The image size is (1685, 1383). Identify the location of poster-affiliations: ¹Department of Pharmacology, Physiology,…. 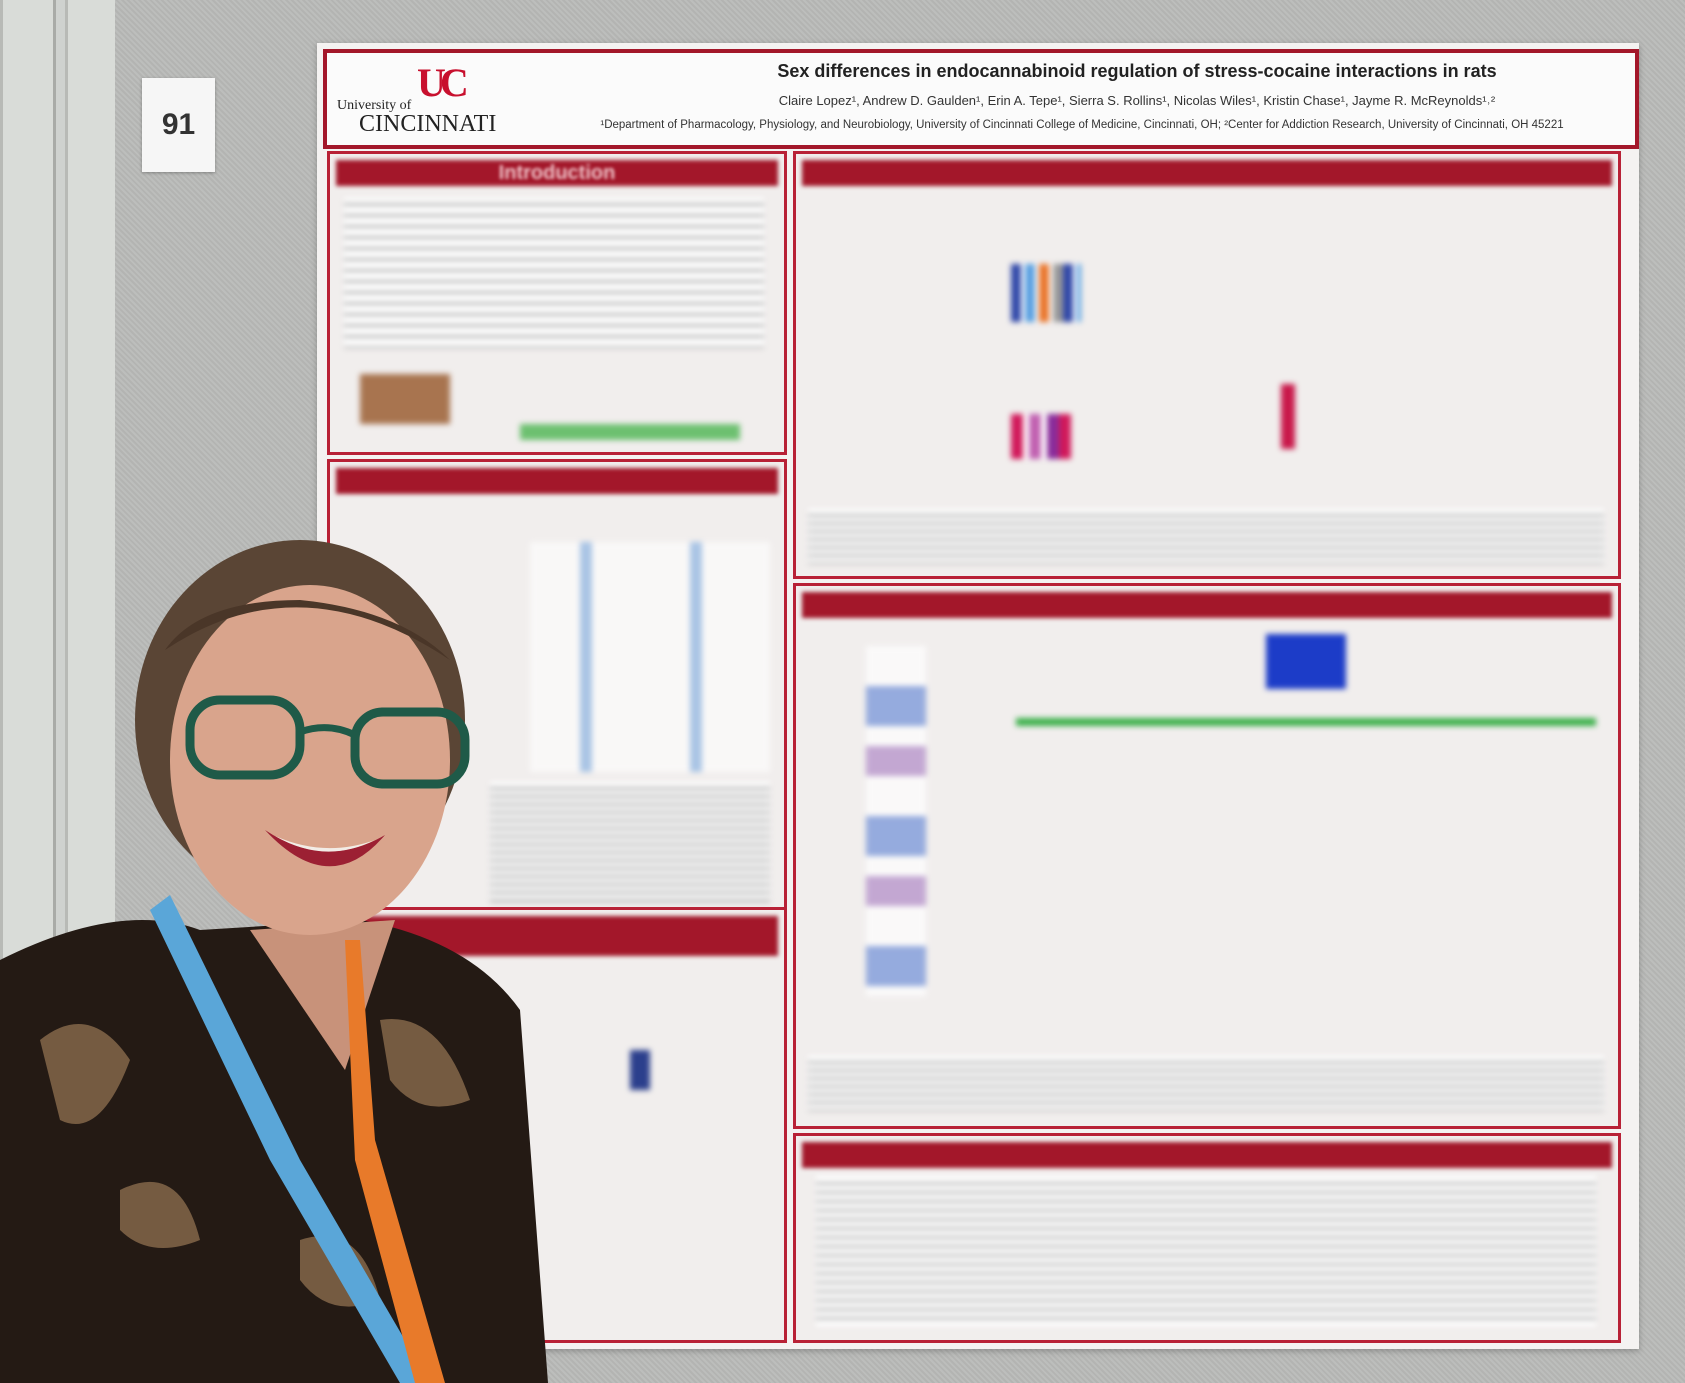
(1082, 125).